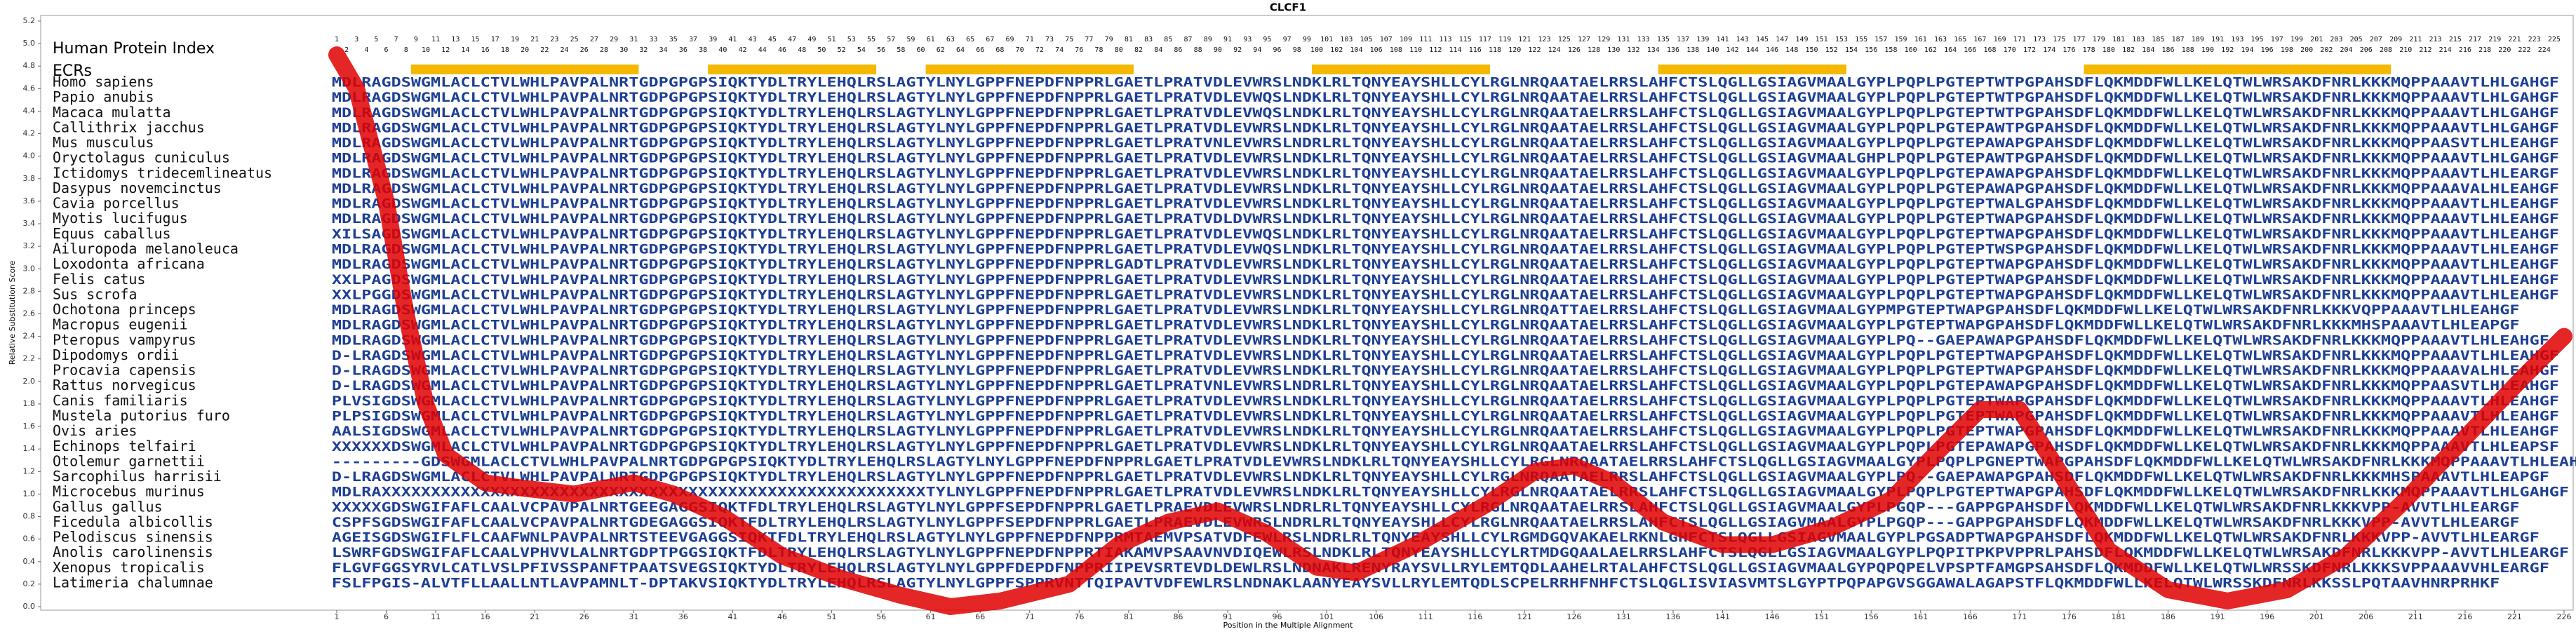 This screenshot has height=634, width=2576. What do you see at coordinates (1663, 39) in the screenshot?
I see `index-number: 135` at bounding box center [1663, 39].